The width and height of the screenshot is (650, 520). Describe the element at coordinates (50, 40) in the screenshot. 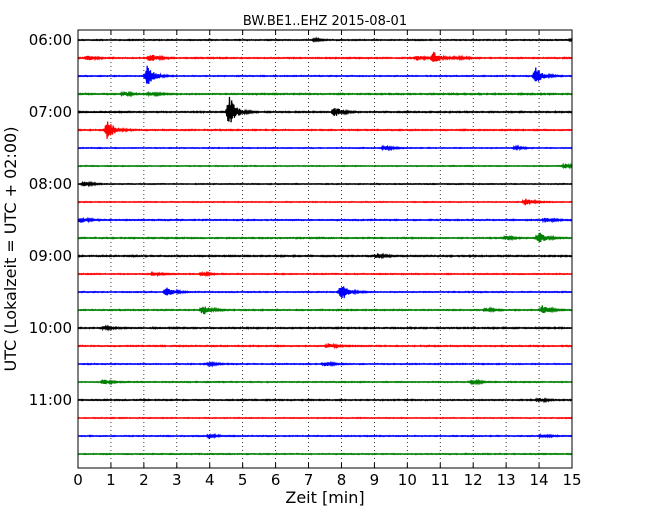

I see `y-tick-label: 06:00` at that location.